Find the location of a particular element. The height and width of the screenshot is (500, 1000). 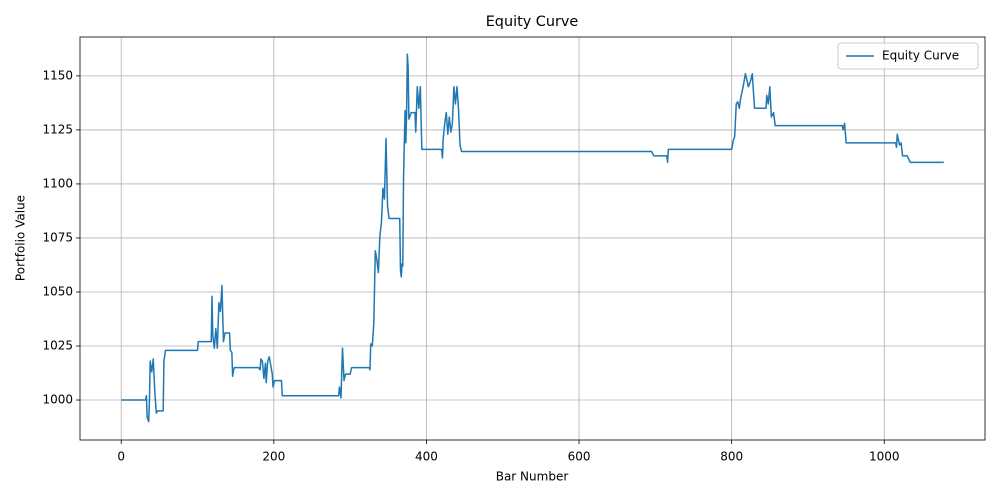

x-axis-label: Bar Number is located at coordinates (532, 477).